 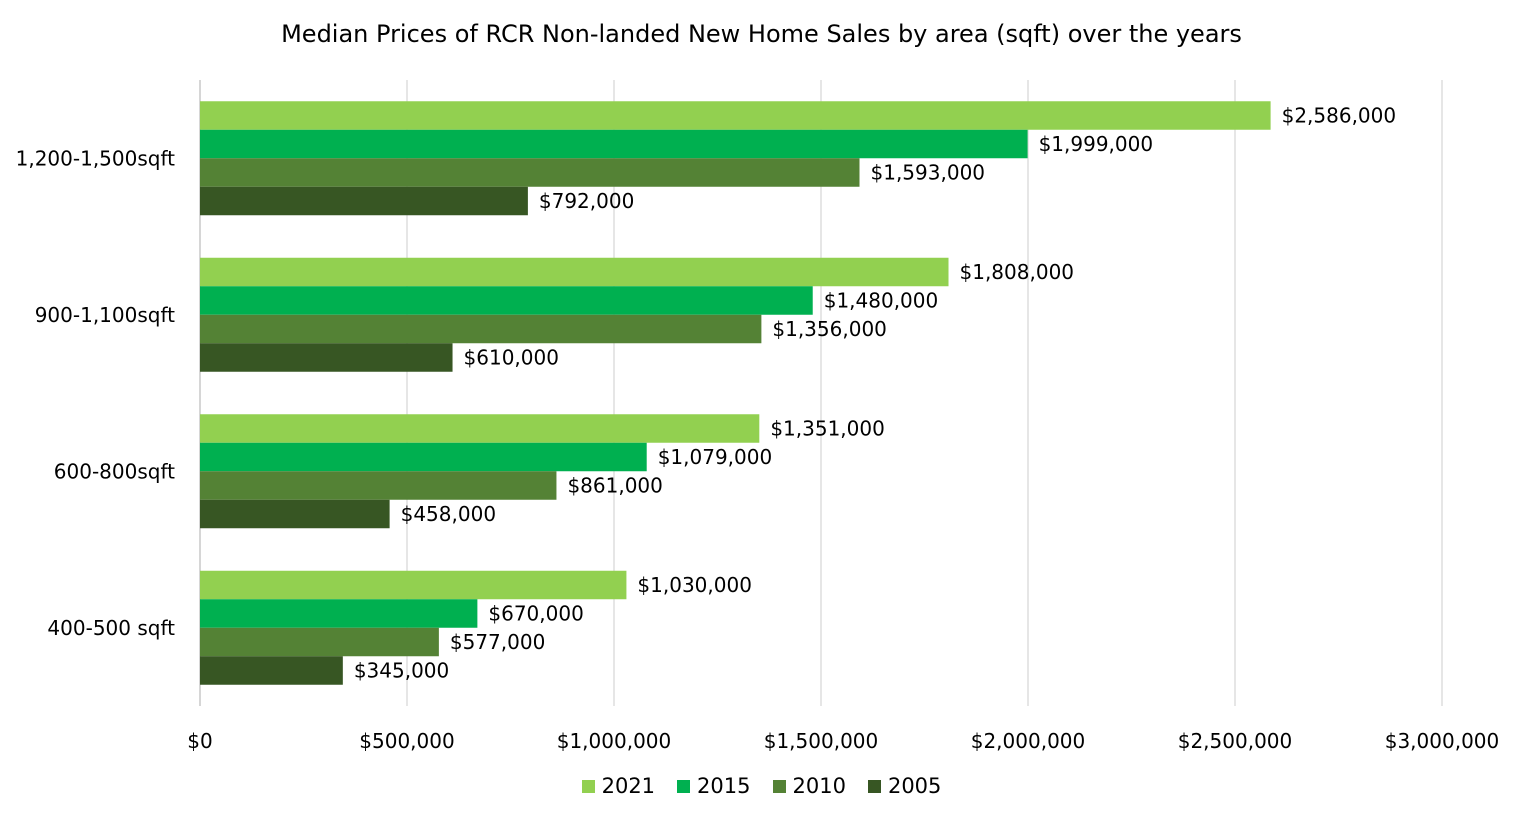 What do you see at coordinates (628, 786) in the screenshot?
I see `legend-label: 2021` at bounding box center [628, 786].